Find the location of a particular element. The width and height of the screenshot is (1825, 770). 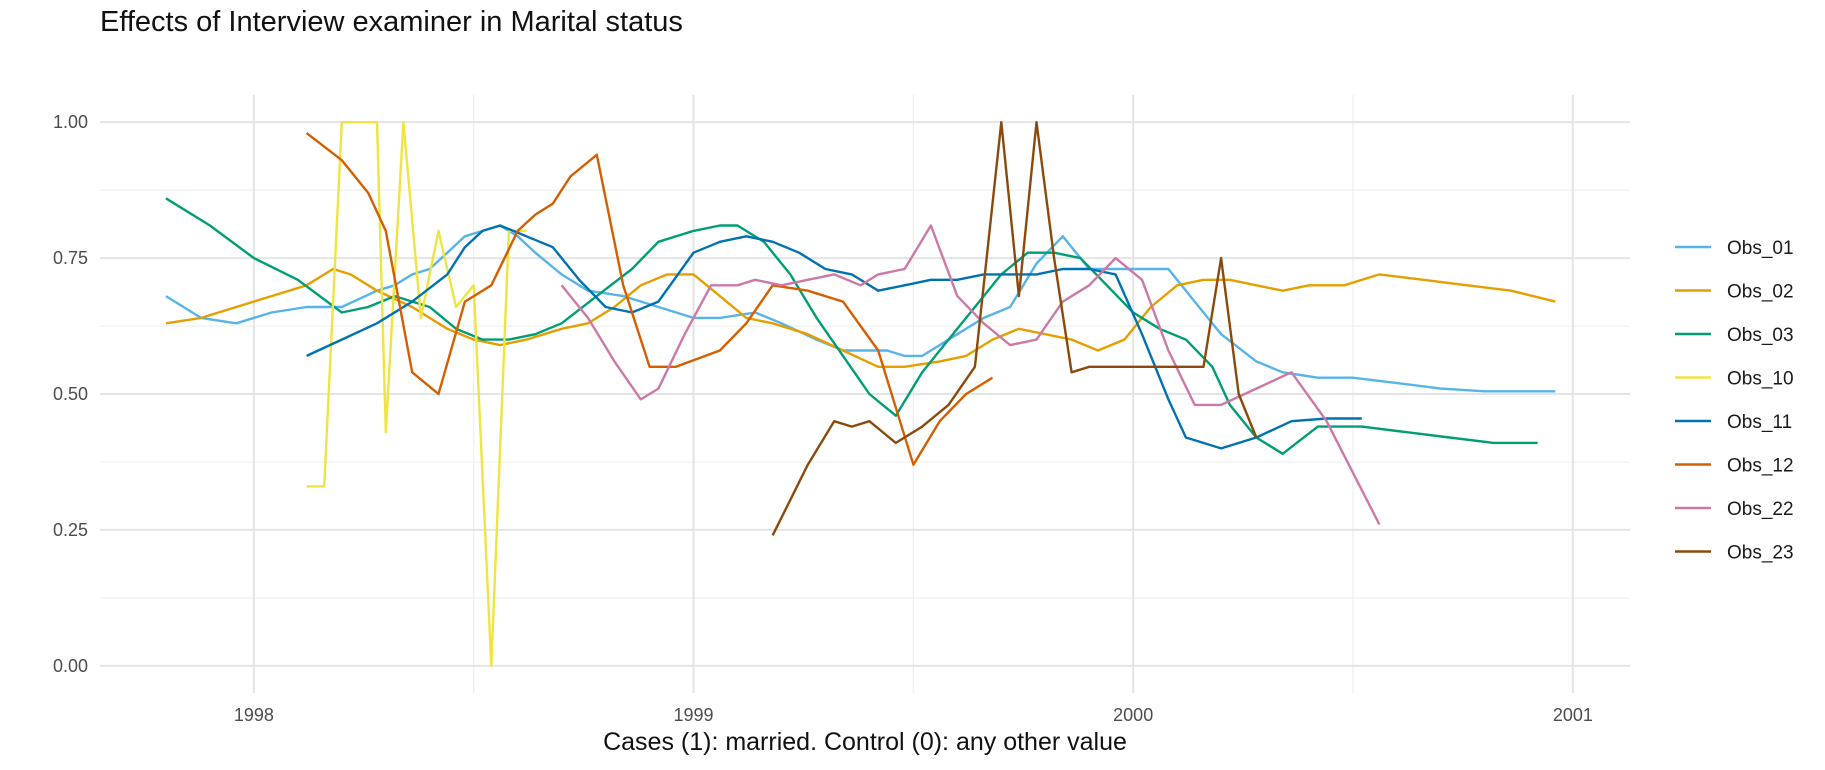

x-tick-label: 1998 is located at coordinates (254, 715).